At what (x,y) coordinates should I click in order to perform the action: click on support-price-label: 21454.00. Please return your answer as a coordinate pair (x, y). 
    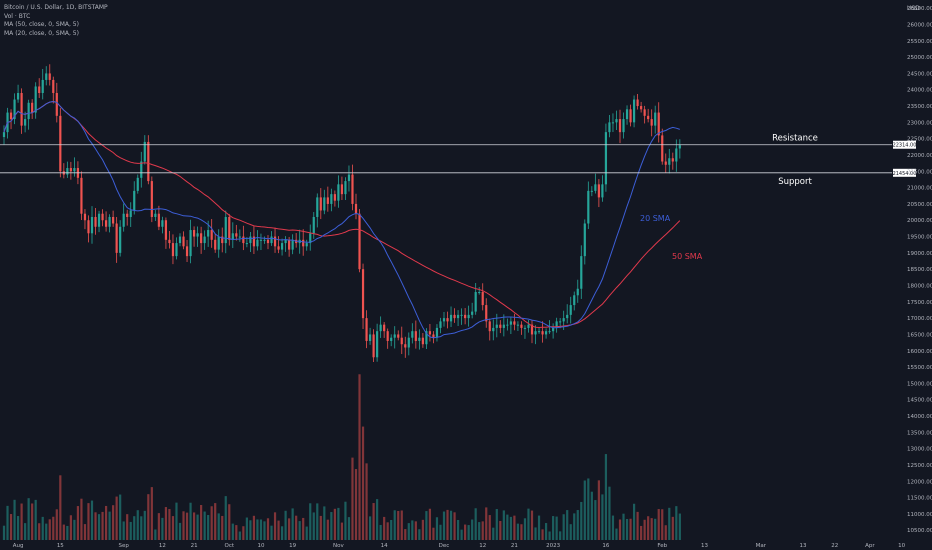
    Looking at the image, I should click on (905, 174).